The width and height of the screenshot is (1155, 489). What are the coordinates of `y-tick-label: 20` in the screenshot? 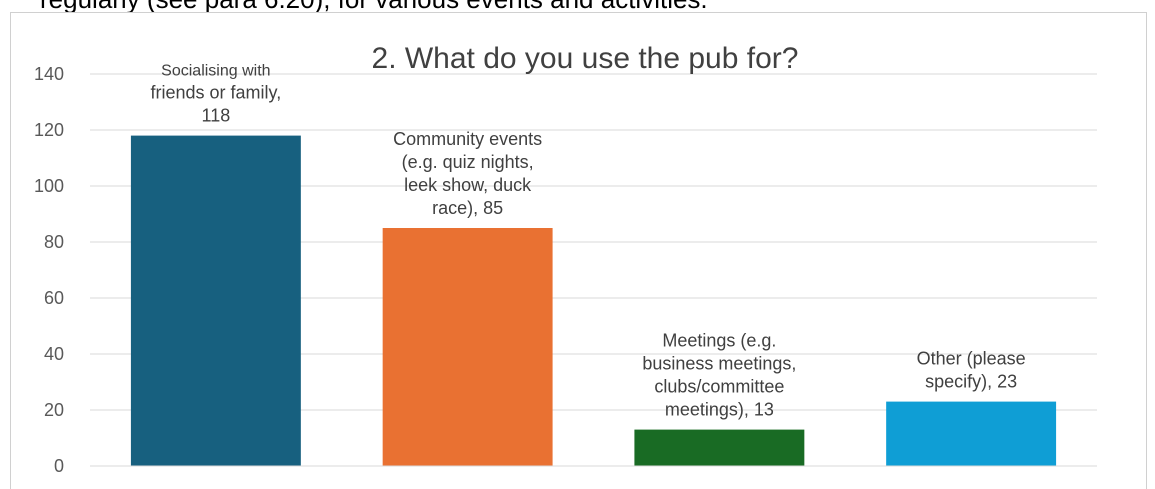 It's located at (54, 410).